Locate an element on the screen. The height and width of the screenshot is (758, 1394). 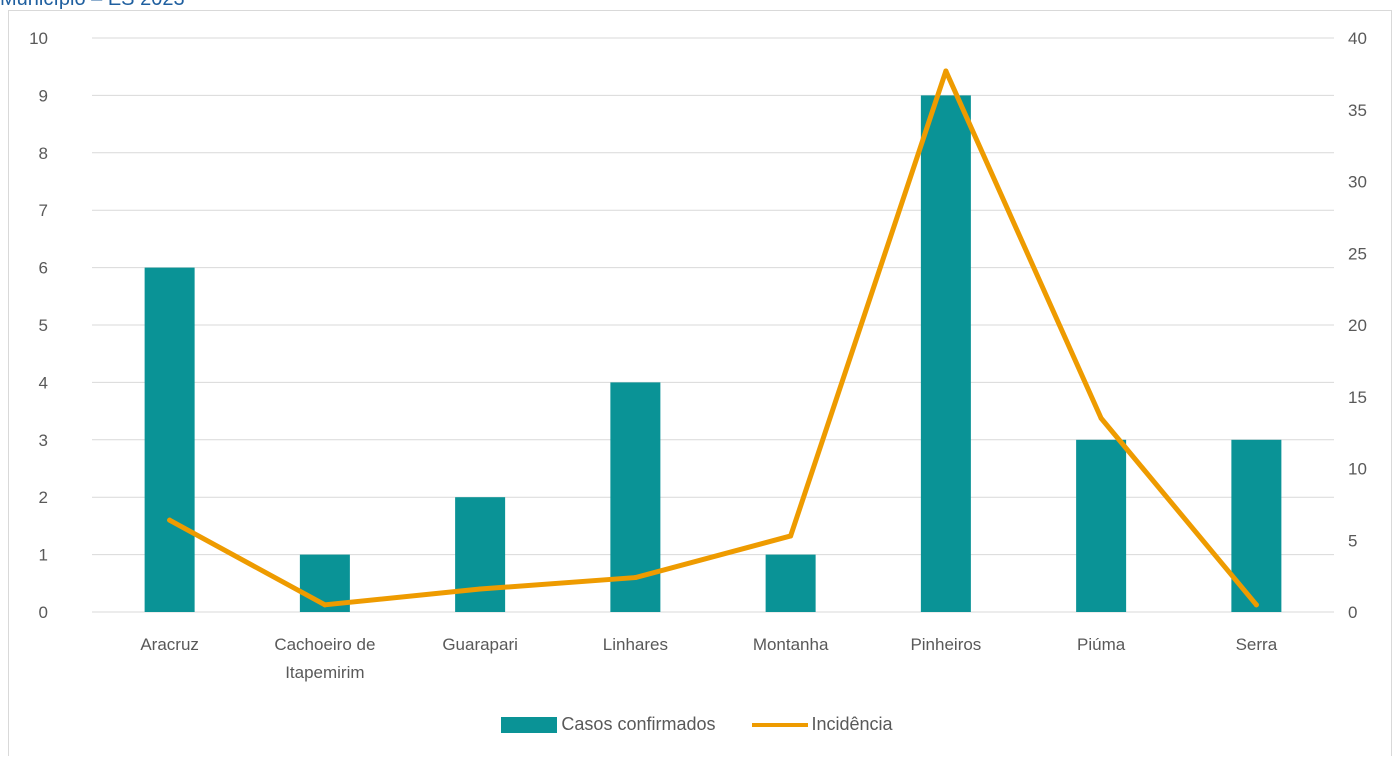
chart-title: Município – ES 2023 is located at coordinates (92, 5).